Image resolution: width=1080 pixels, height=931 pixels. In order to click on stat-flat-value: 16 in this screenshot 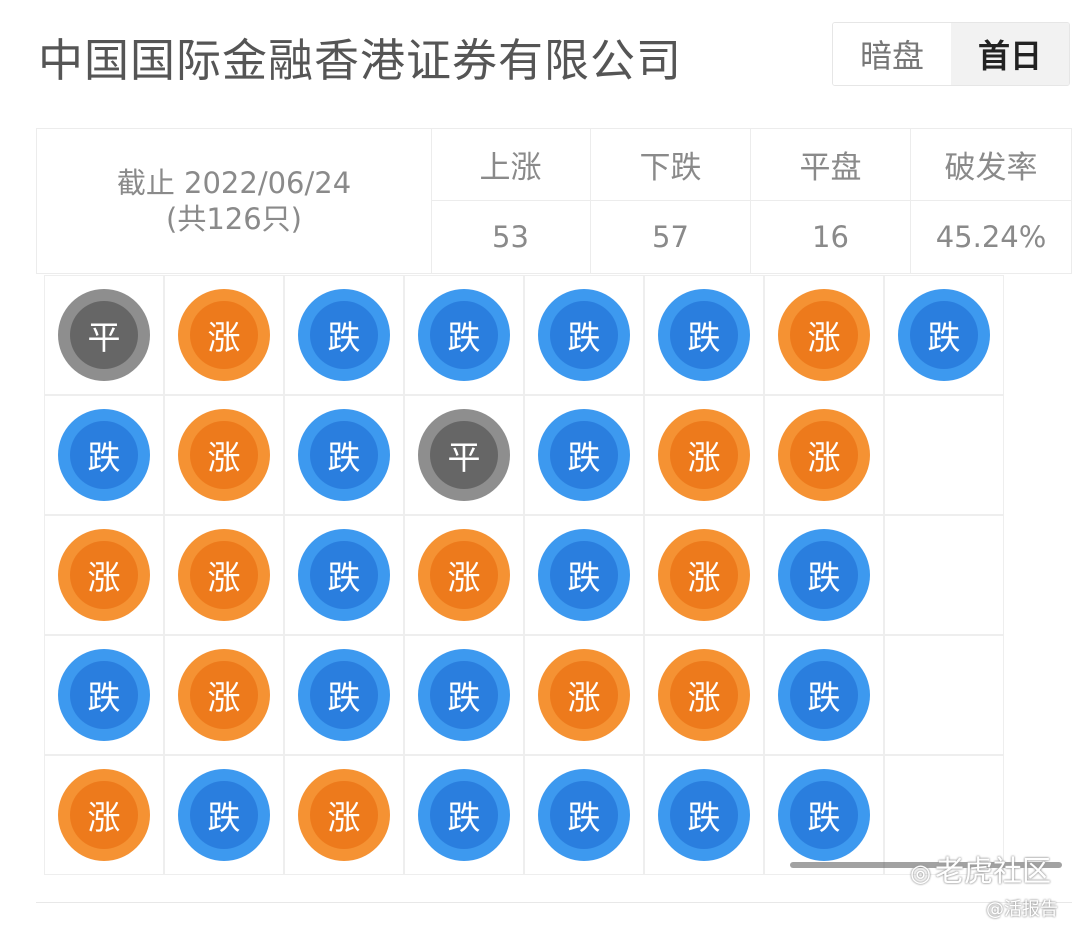, I will do `click(830, 237)`.